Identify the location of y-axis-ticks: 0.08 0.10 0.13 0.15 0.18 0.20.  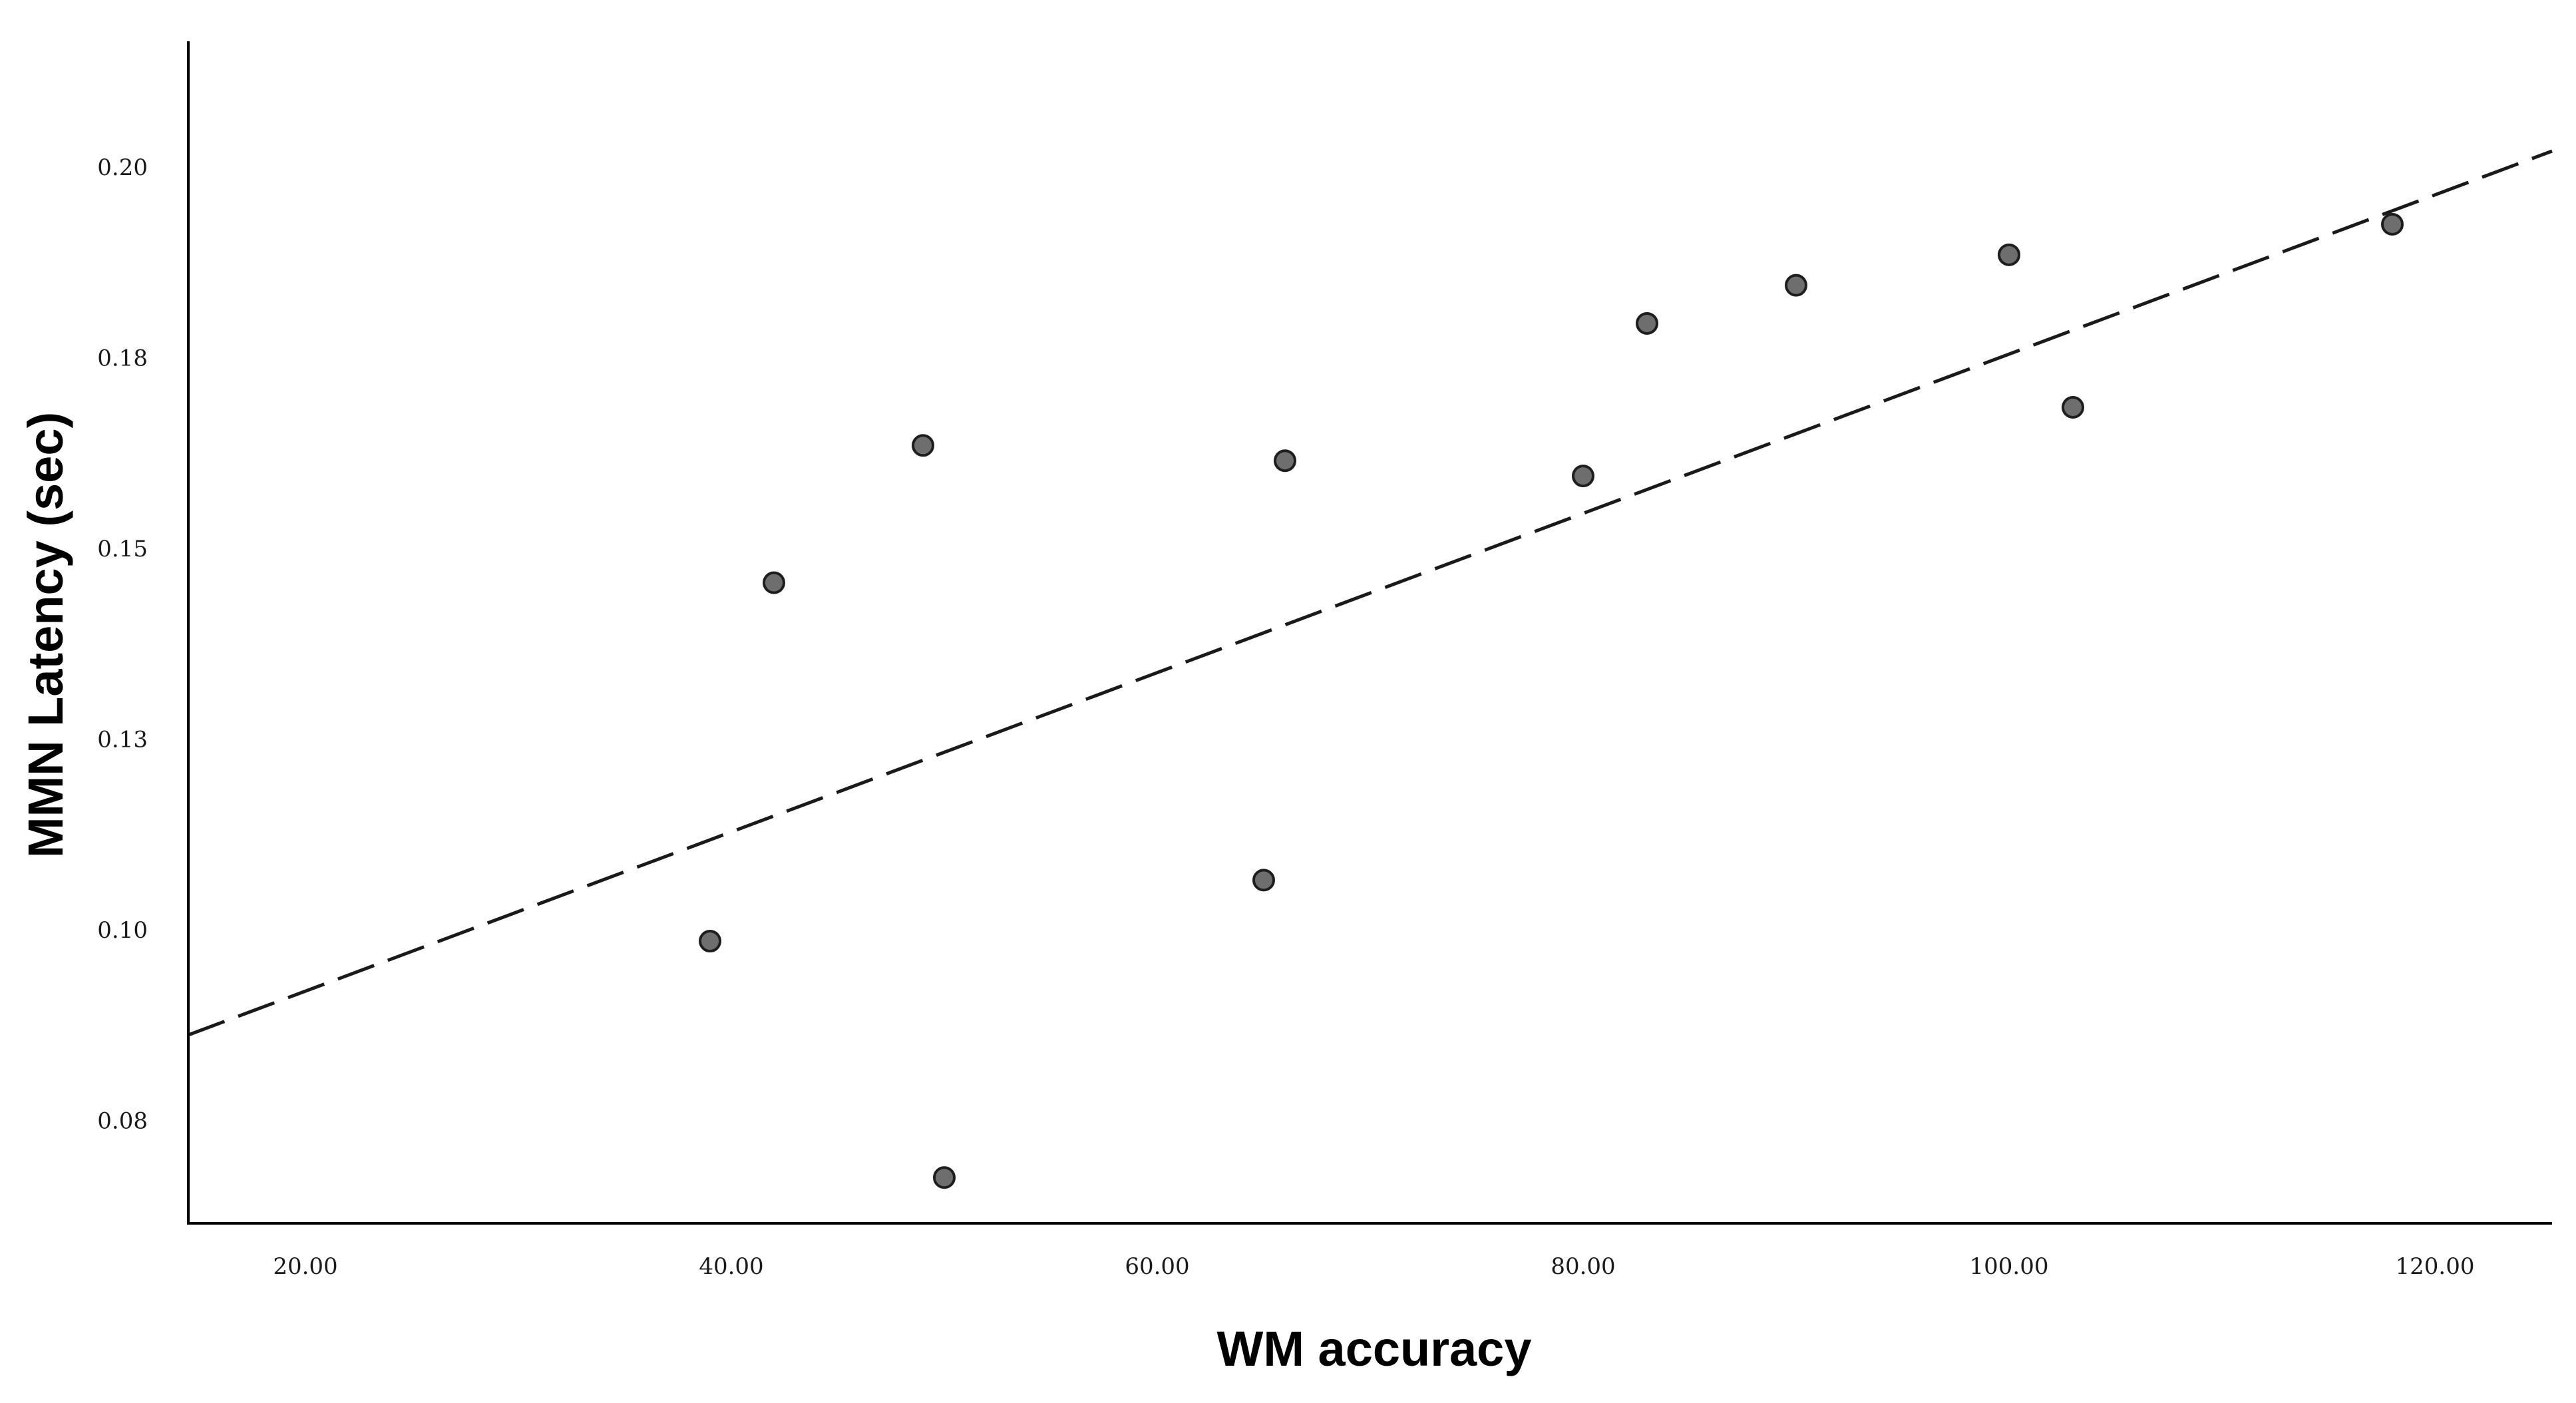
(123, 644).